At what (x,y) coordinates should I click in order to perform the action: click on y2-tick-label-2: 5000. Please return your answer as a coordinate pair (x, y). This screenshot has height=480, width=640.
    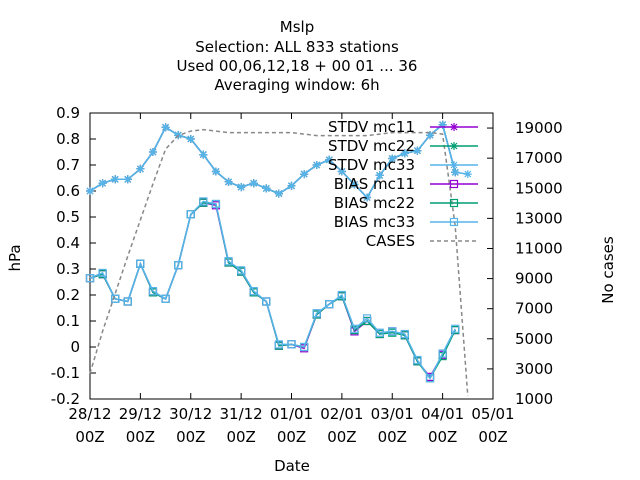
    Looking at the image, I should click on (534, 339).